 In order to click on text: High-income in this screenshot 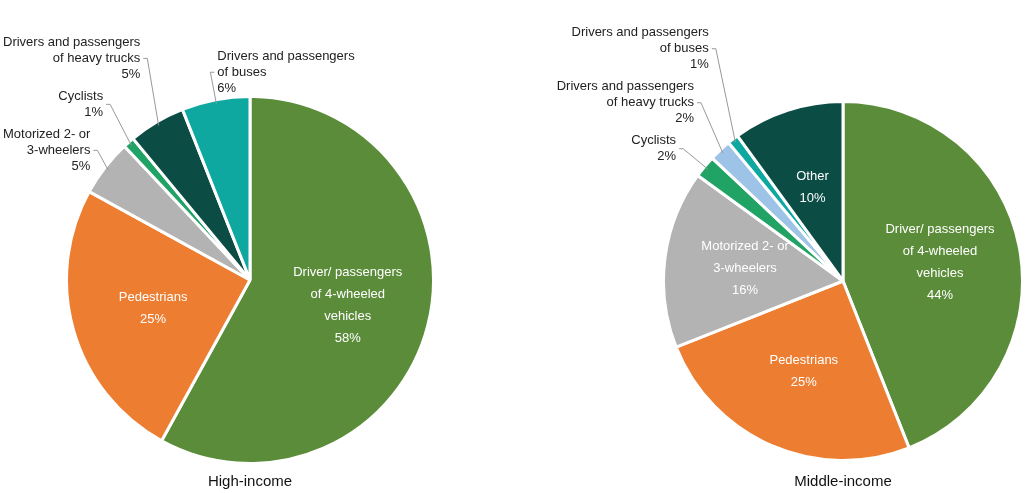, I will do `click(250, 481)`.